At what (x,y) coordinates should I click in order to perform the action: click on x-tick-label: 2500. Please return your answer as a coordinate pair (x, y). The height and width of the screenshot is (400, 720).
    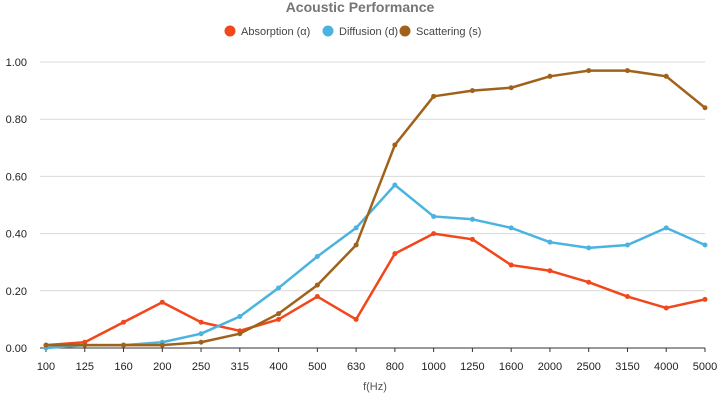
    Looking at the image, I should click on (588, 367).